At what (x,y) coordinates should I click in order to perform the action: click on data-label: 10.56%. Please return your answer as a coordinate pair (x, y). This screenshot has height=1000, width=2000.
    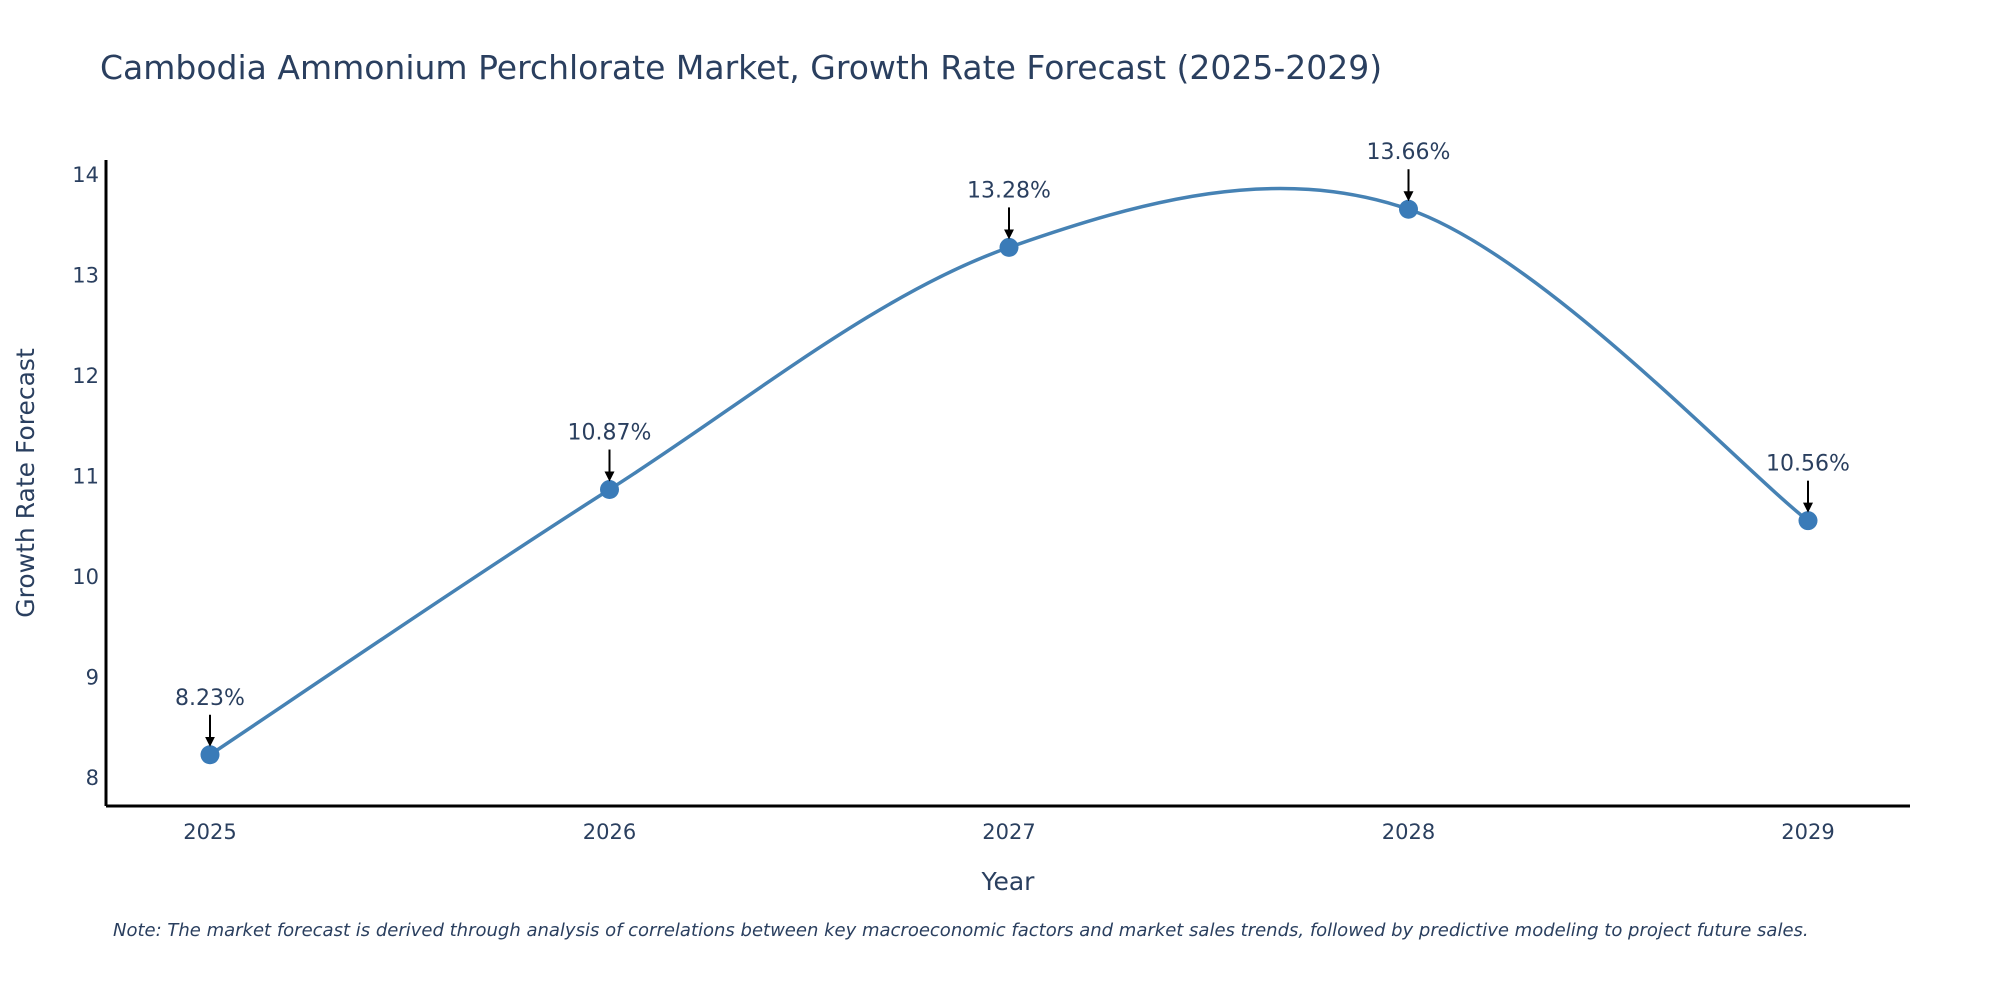
    Looking at the image, I should click on (1808, 464).